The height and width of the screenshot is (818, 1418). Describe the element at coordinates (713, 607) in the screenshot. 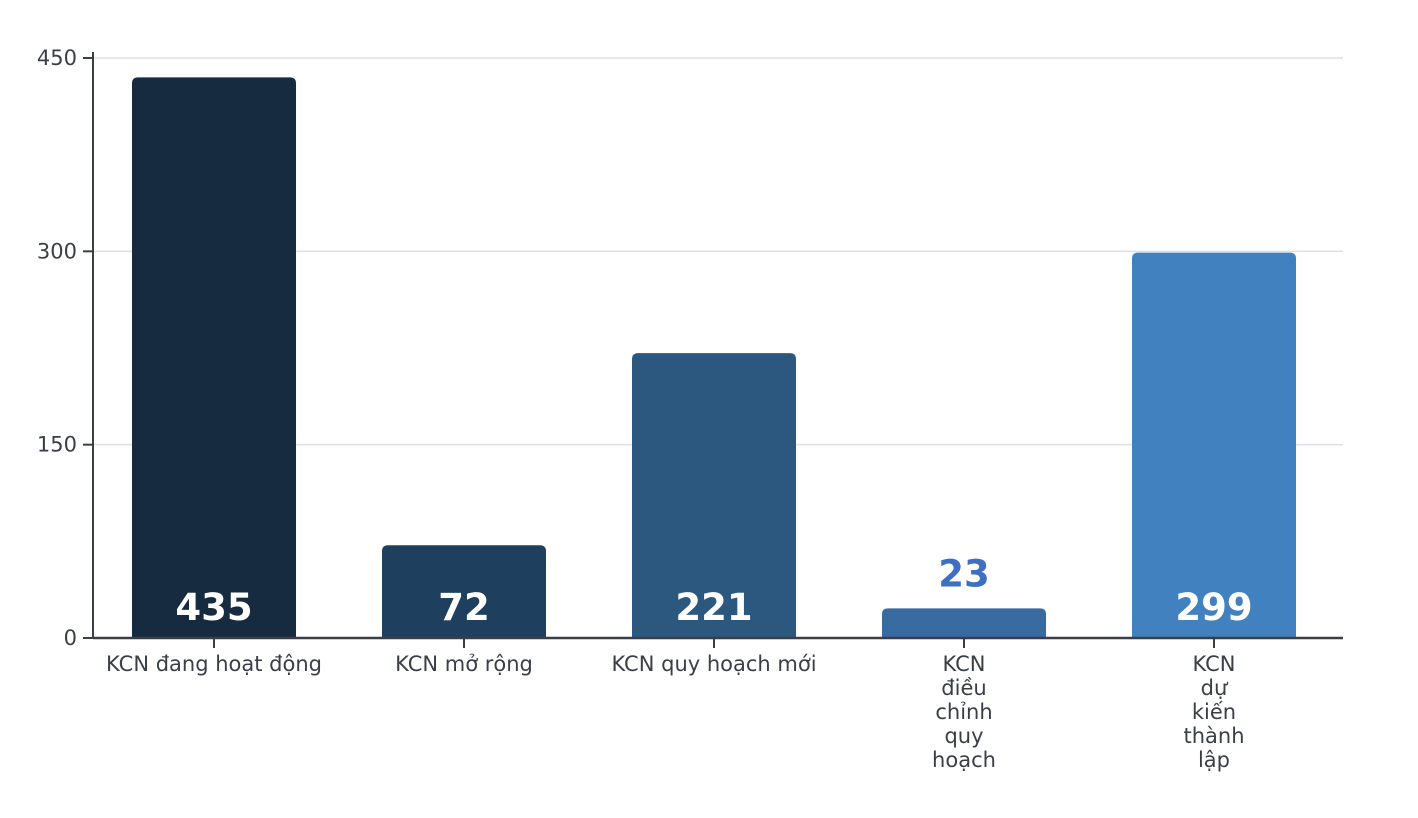

I see `data-label: 221` at that location.